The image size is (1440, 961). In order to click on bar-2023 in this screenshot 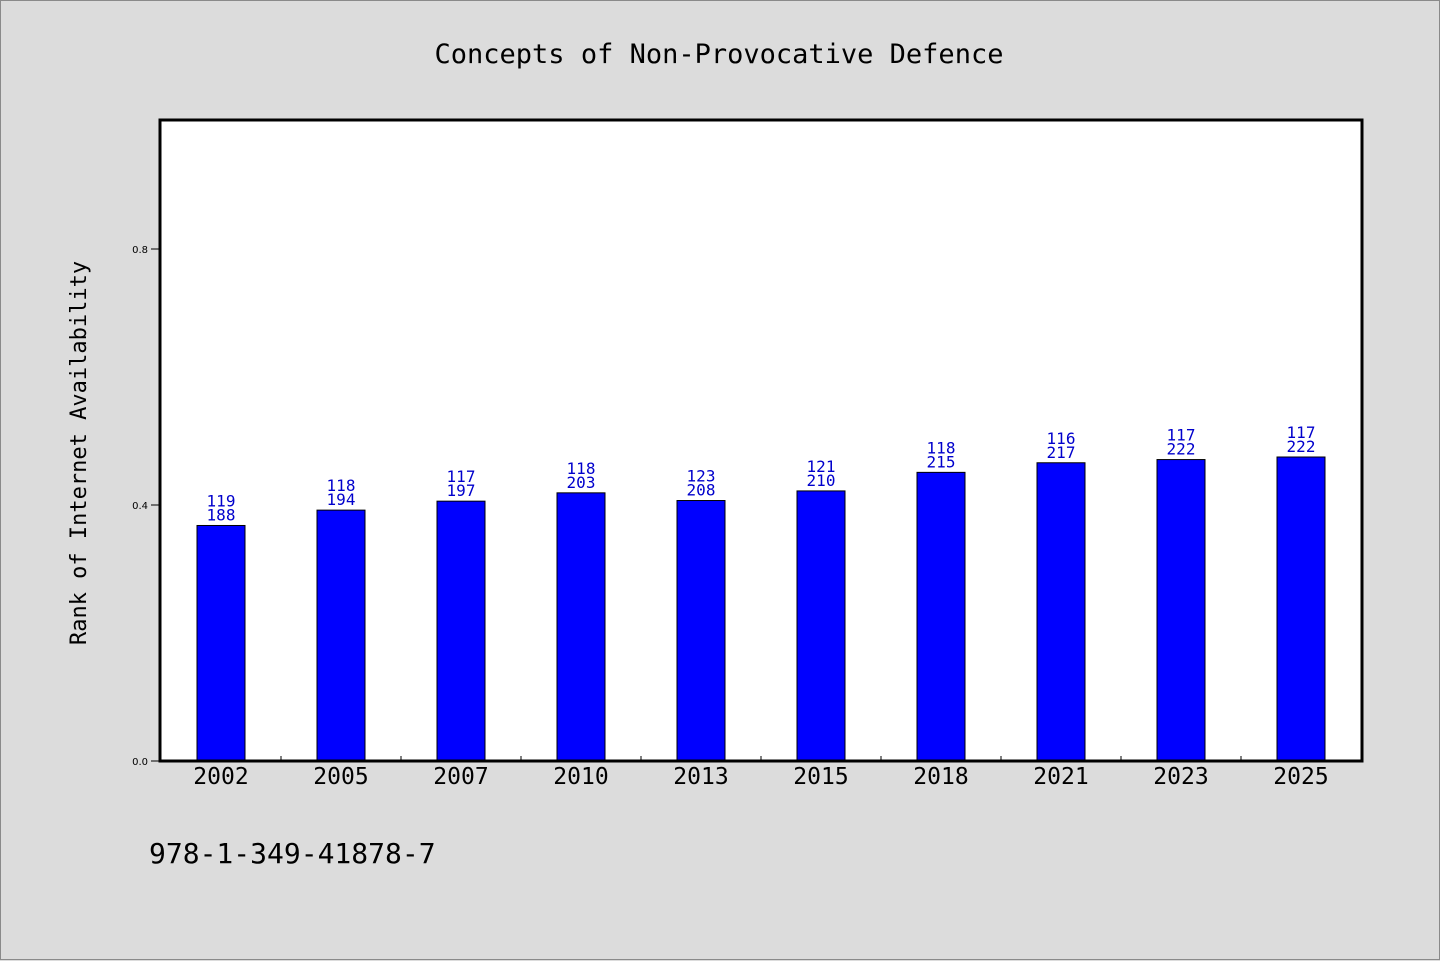, I will do `click(1181, 610)`.